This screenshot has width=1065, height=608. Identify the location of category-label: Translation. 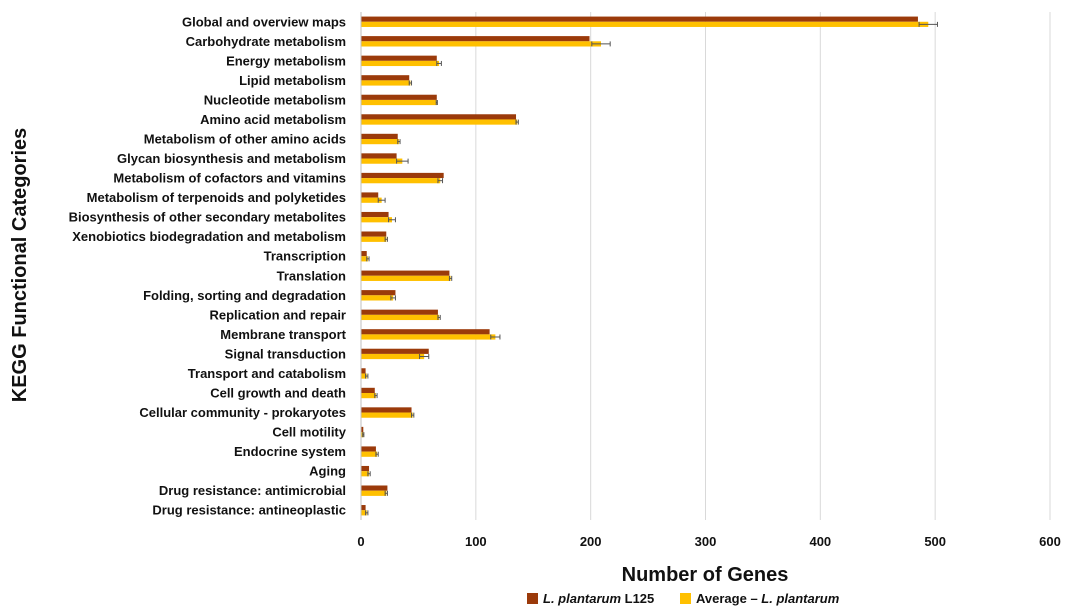
(311, 275).